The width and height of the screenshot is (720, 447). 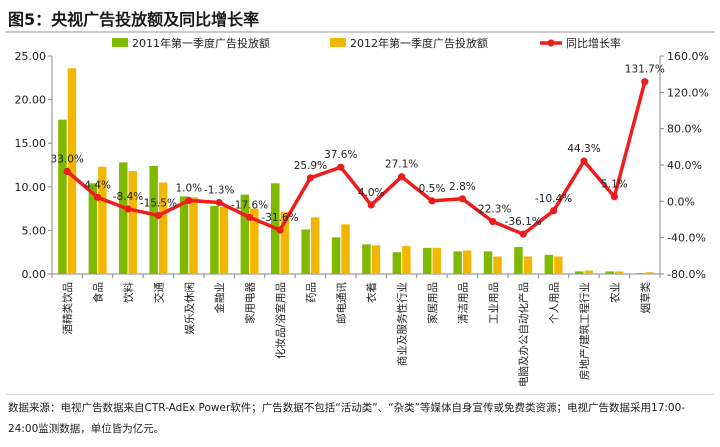 What do you see at coordinates (645, 70) in the screenshot?
I see `growth-data-label: 131.7%` at bounding box center [645, 70].